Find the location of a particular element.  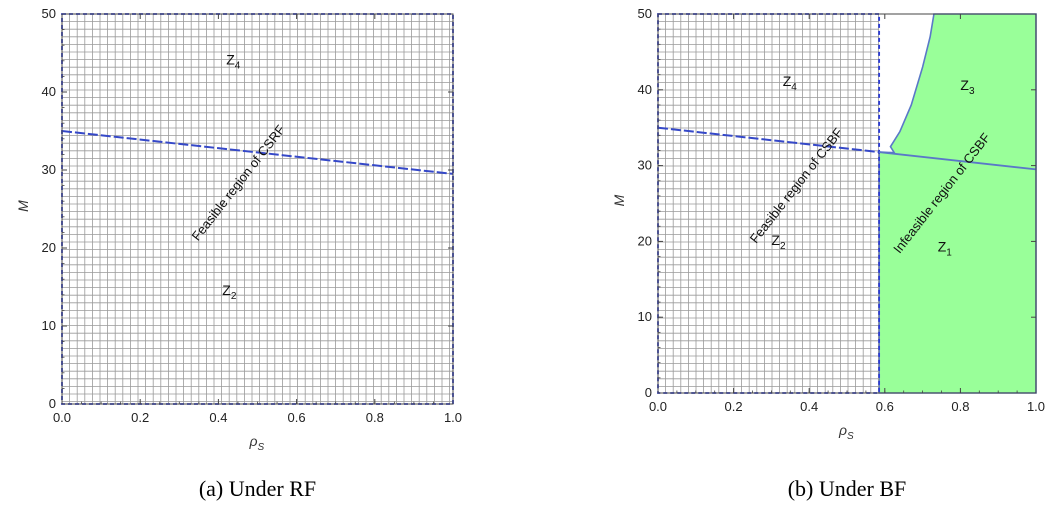

zone-label: Z3 is located at coordinates (967, 87).